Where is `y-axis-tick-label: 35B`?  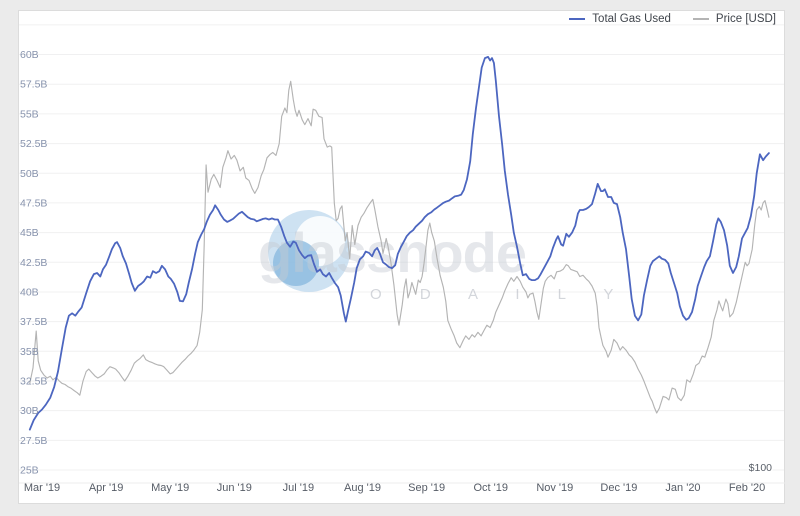 y-axis-tick-label: 35B is located at coordinates (29, 352).